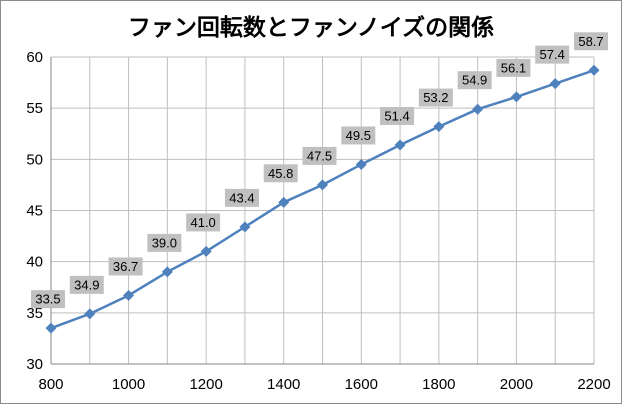 This screenshot has width=622, height=404. I want to click on data-label-text: 57.4, so click(552, 54).